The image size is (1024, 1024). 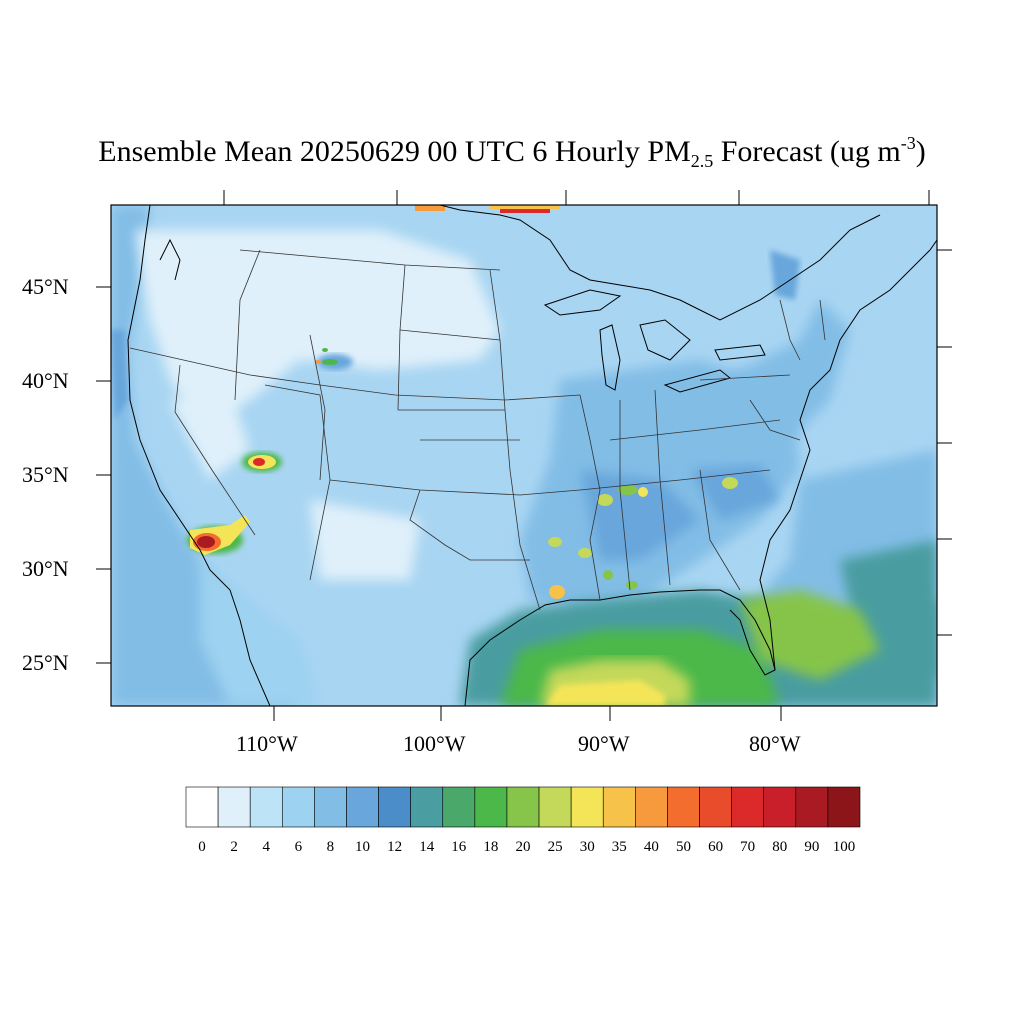 I want to click on lake-huron, so click(x=665, y=340).